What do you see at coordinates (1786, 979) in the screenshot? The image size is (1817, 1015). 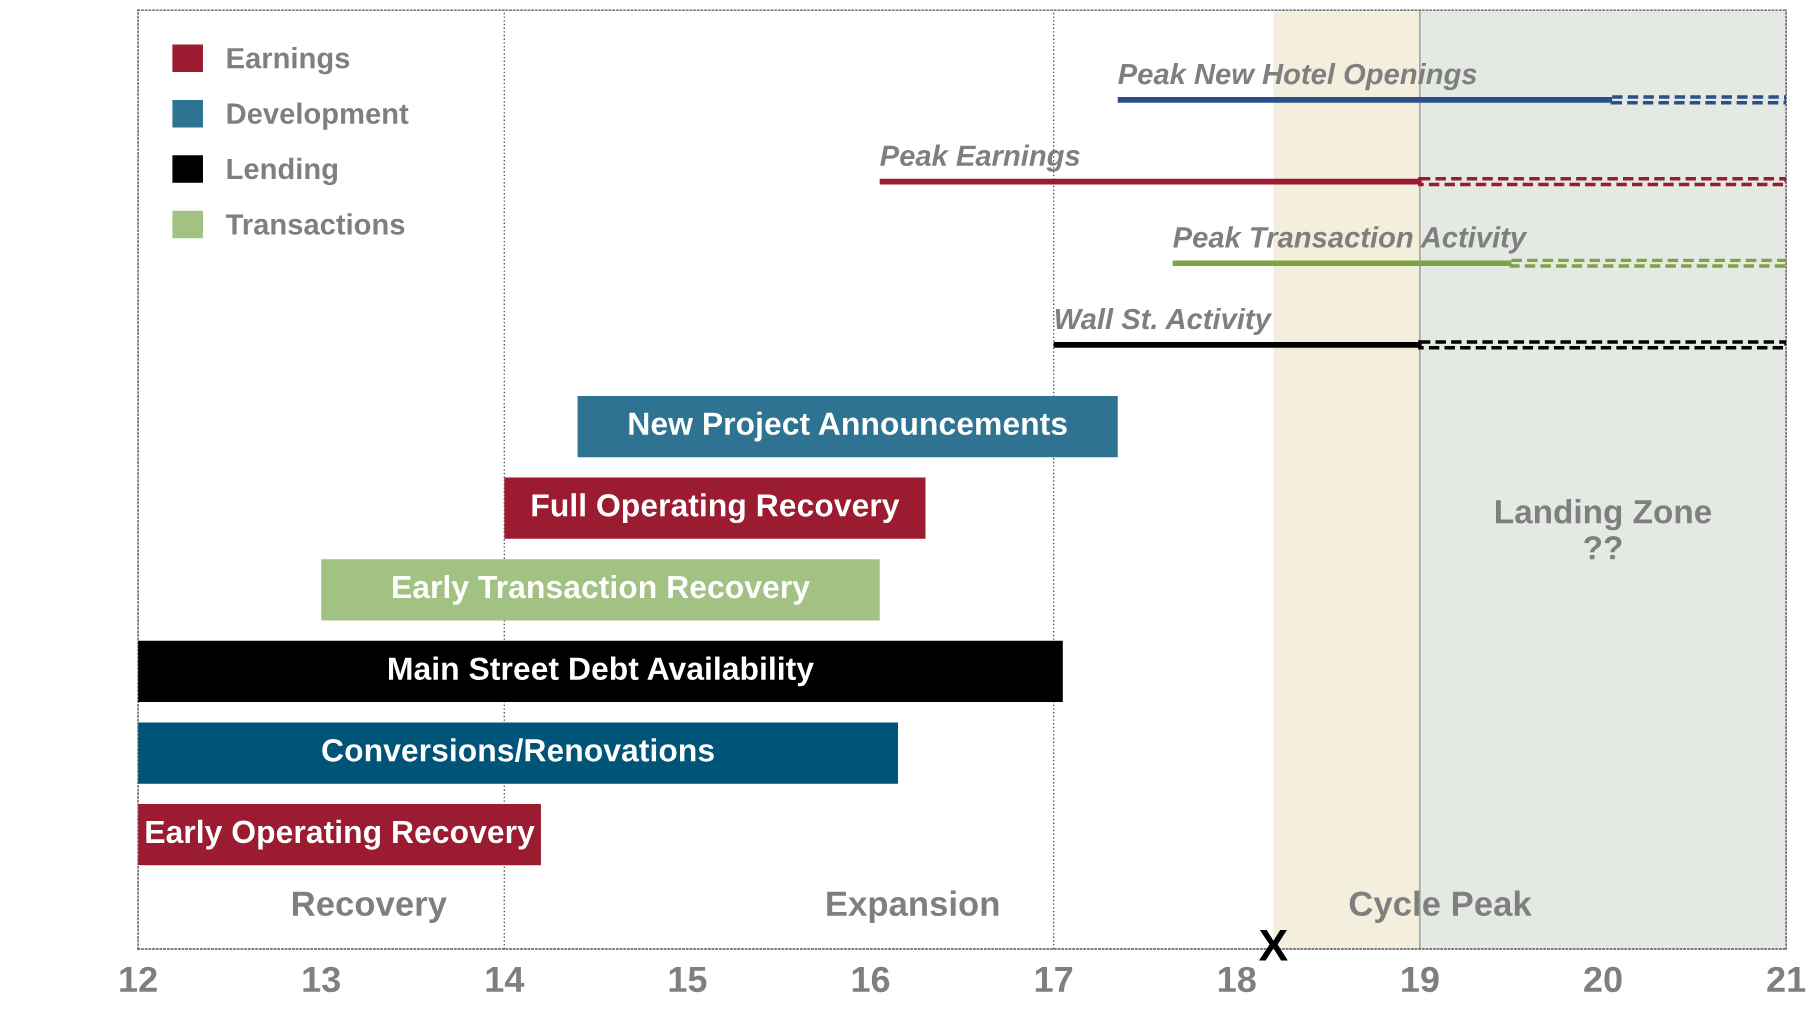 I see `x-tick-label: 21` at bounding box center [1786, 979].